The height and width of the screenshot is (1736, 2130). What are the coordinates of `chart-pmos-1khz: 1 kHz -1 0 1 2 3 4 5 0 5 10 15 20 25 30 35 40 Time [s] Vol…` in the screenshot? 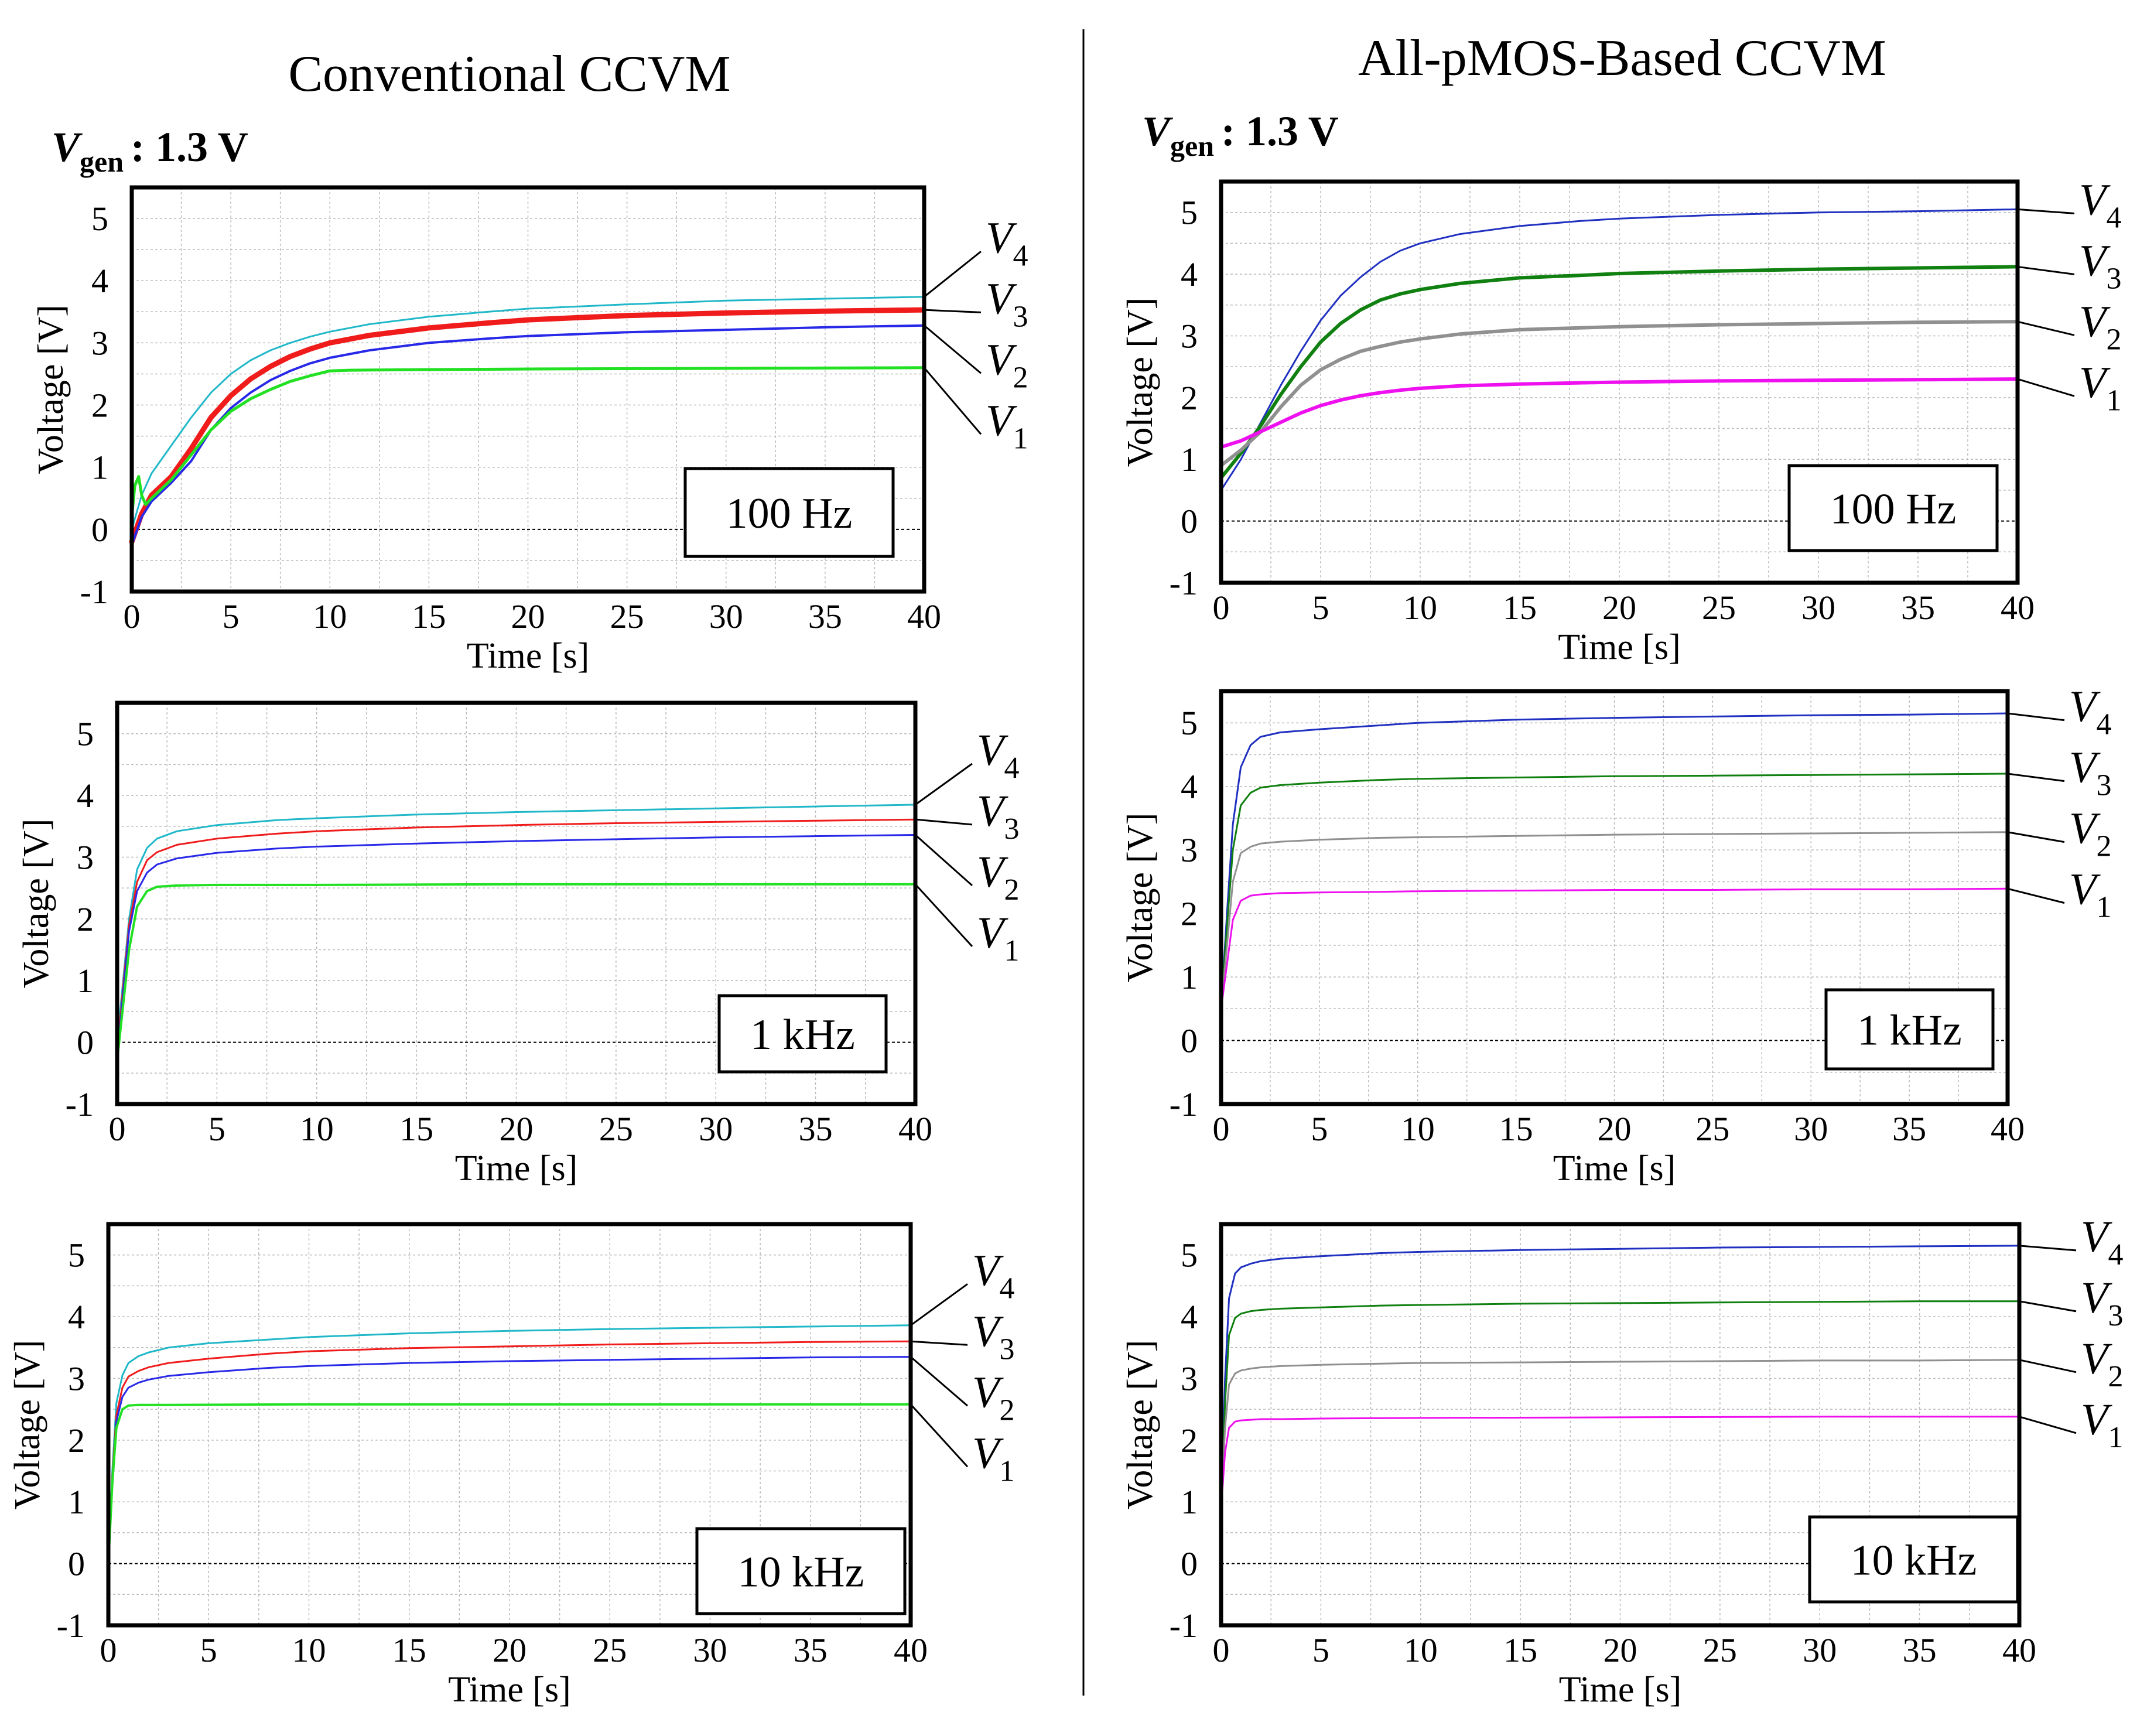 It's located at (1615, 935).